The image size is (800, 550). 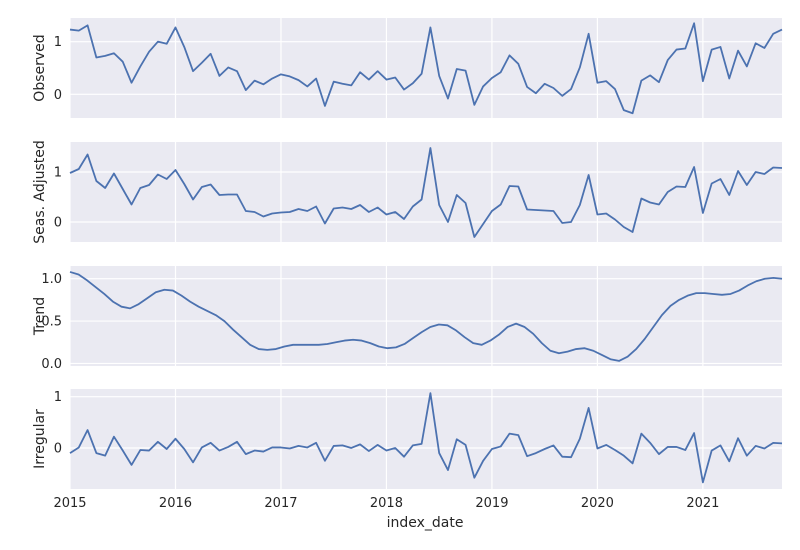 What do you see at coordinates (40, 439) in the screenshot?
I see `y-axis-label: Irregular` at bounding box center [40, 439].